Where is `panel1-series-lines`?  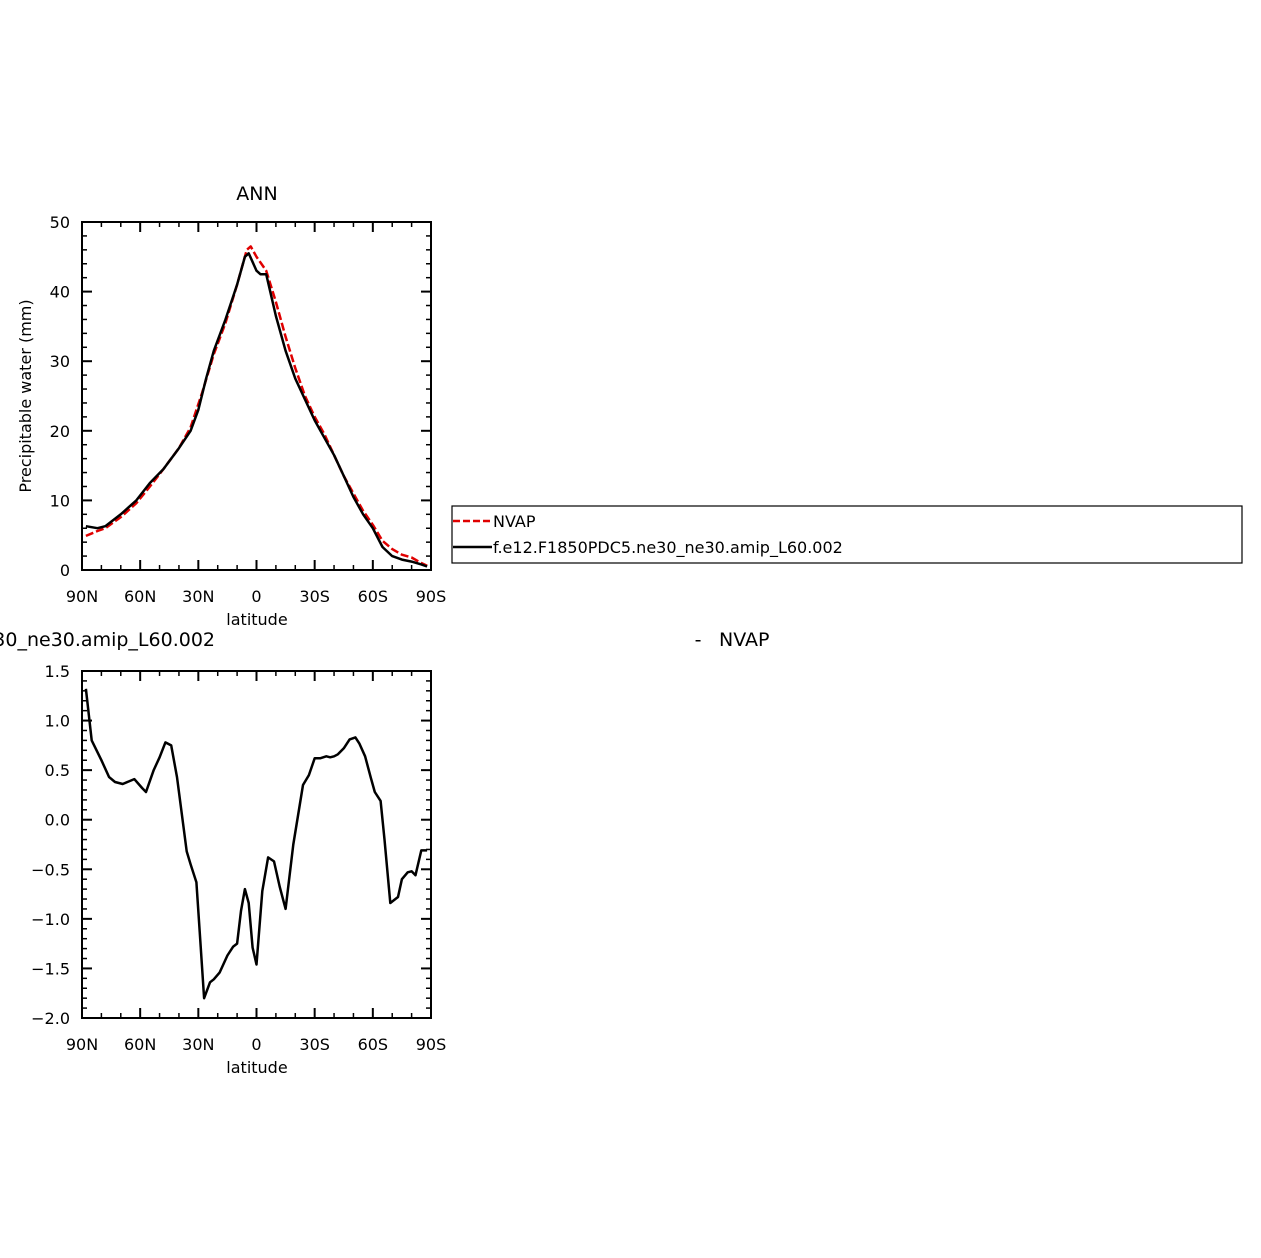 panel1-series-lines is located at coordinates (256, 406).